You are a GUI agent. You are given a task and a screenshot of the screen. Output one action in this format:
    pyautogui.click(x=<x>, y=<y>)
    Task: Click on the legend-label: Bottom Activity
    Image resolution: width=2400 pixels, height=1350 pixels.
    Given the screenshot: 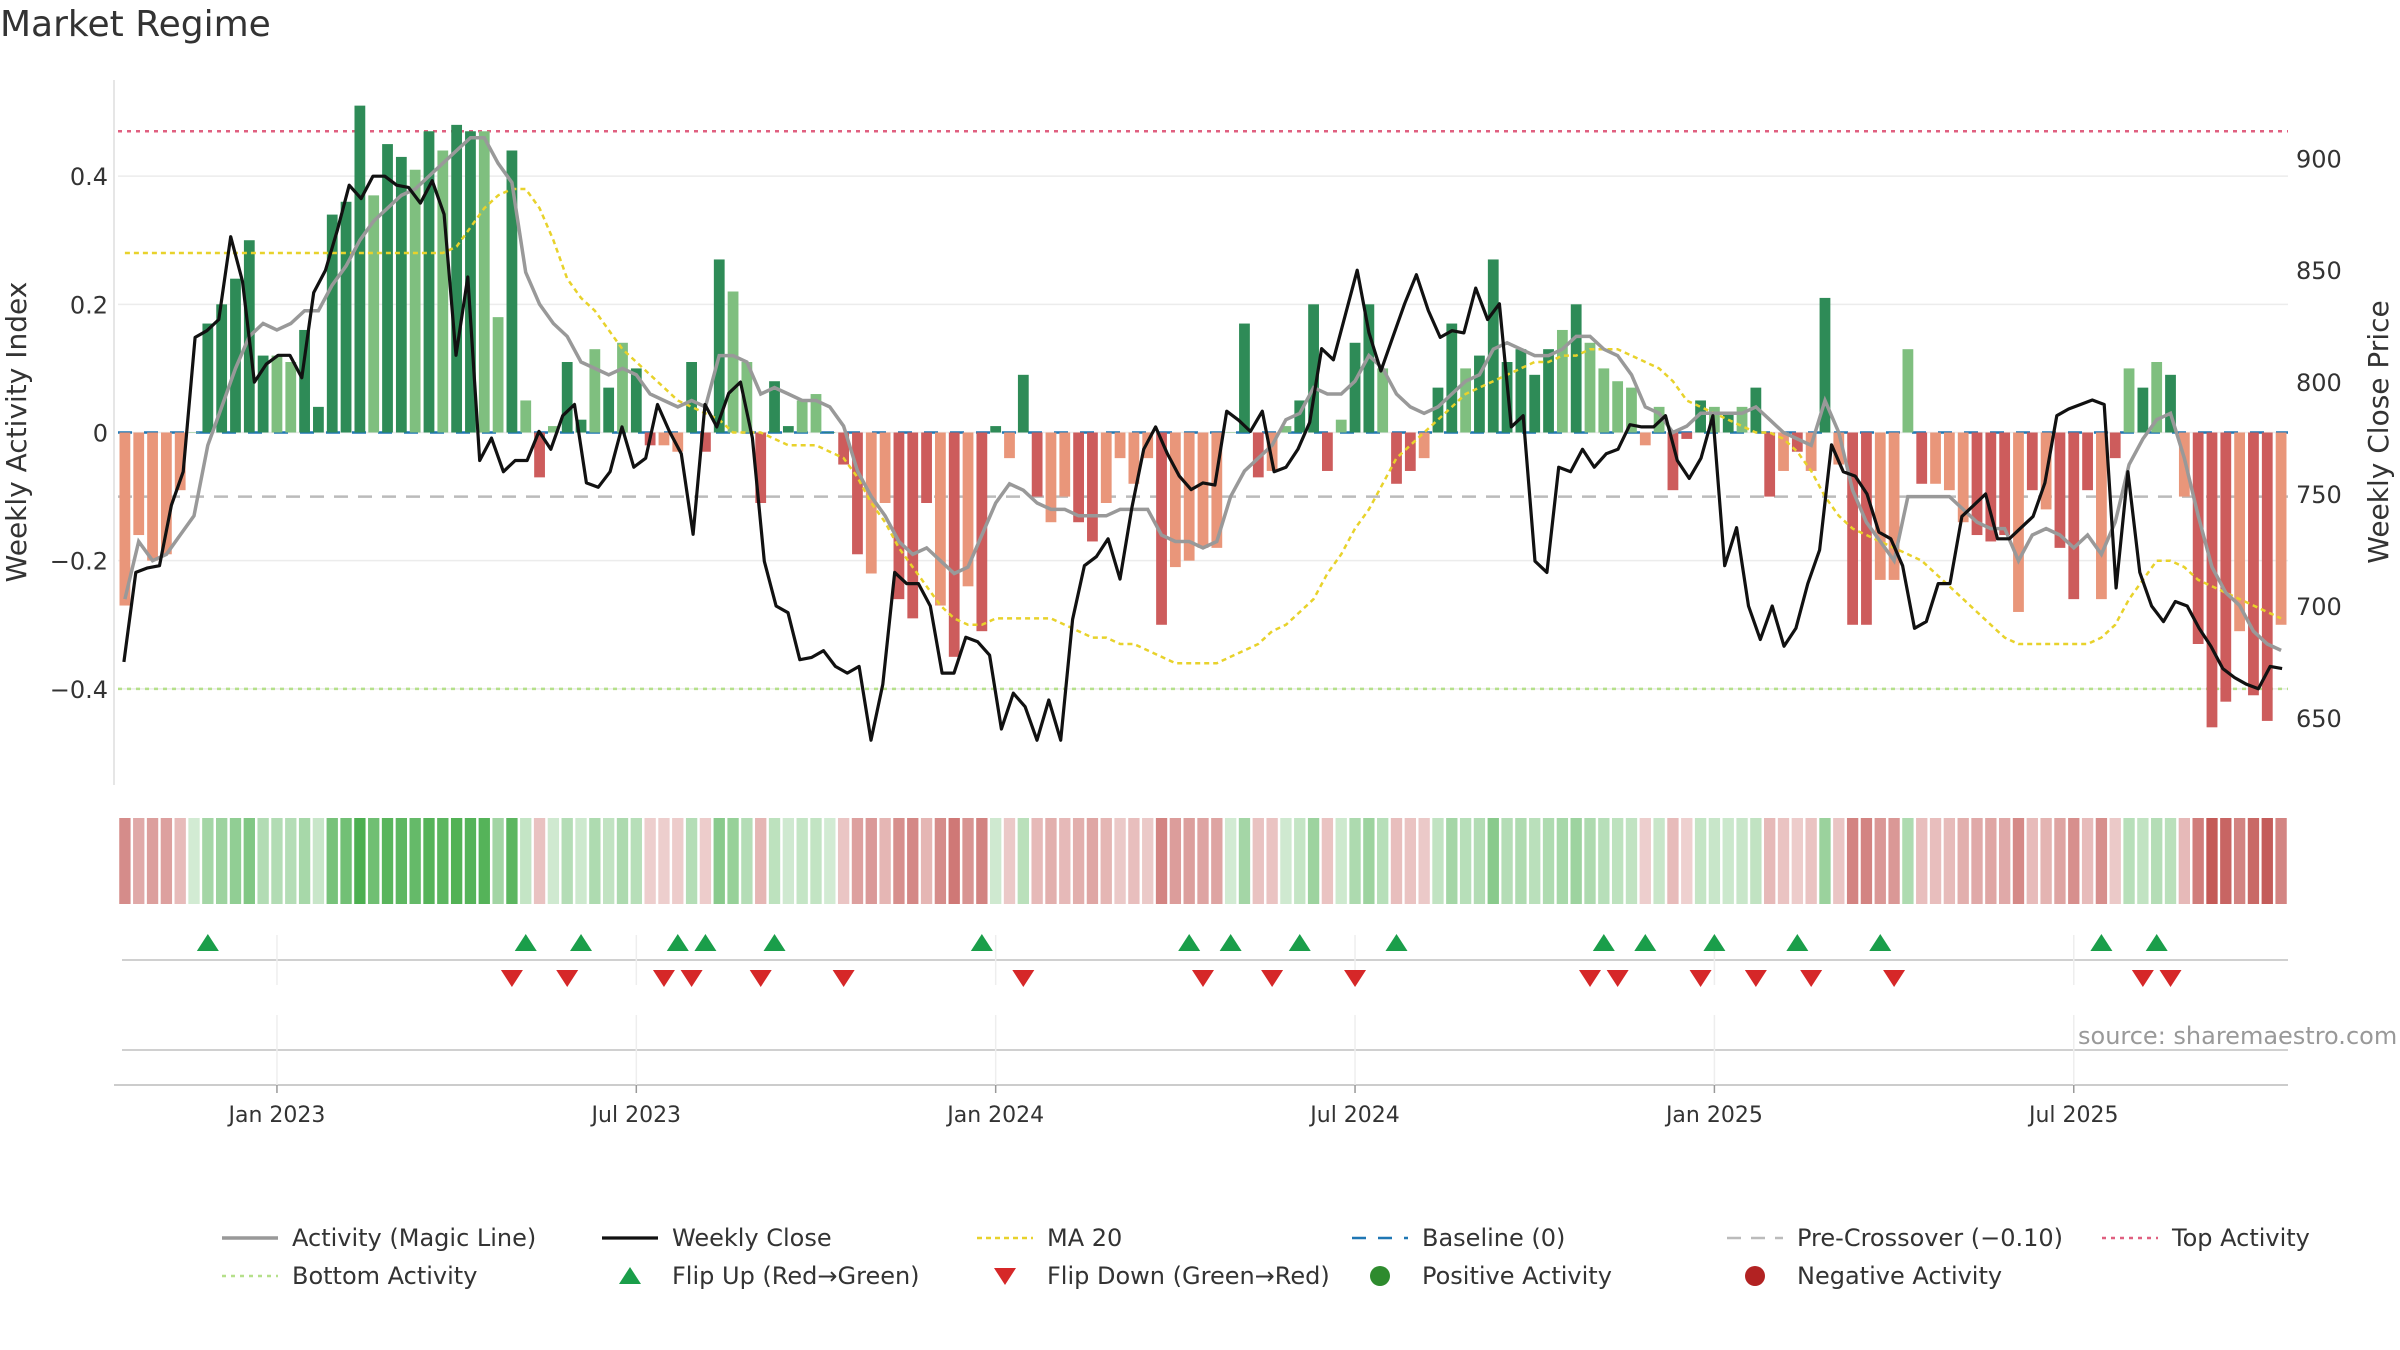 What is the action you would take?
    pyautogui.click(x=385, y=1276)
    